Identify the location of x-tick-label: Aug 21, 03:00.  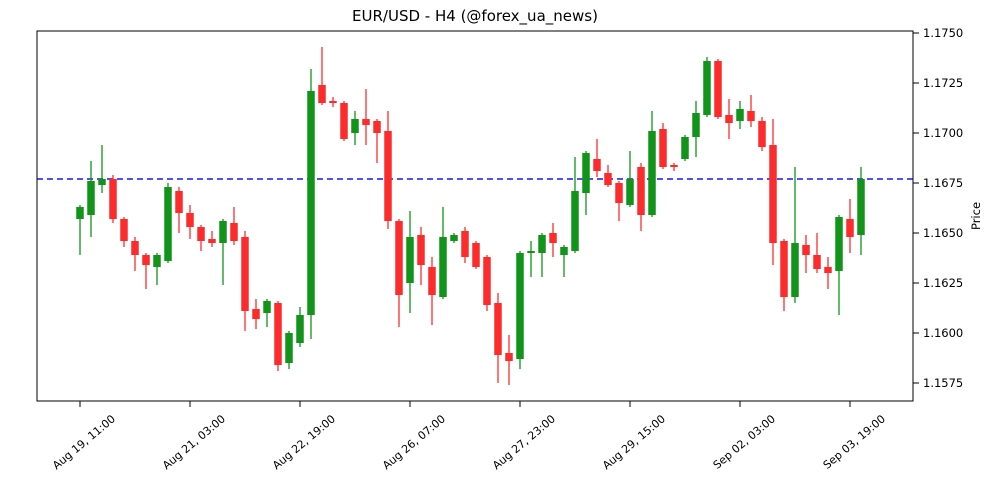
(194, 442).